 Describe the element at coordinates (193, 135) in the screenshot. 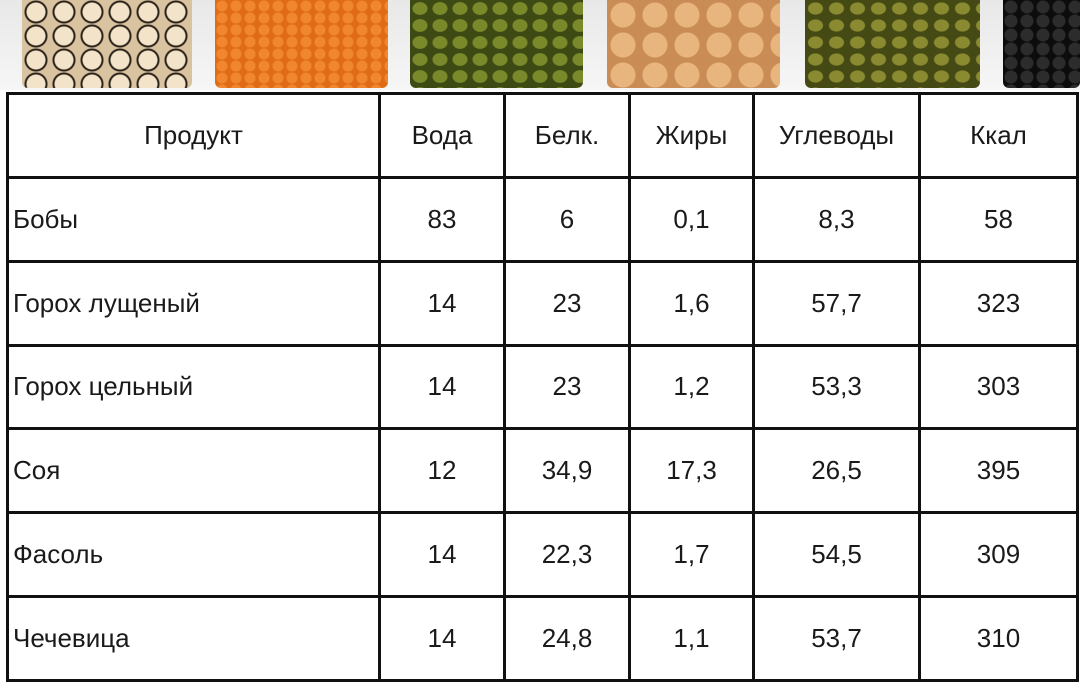

I see `header-cell: Продукт` at that location.